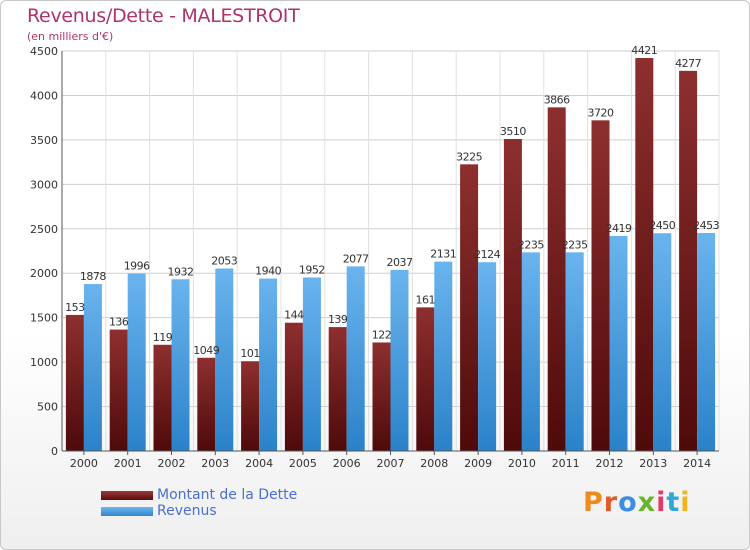 This screenshot has width=750, height=550. Describe the element at coordinates (610, 463) in the screenshot. I see `x-tick-label: 2012` at that location.